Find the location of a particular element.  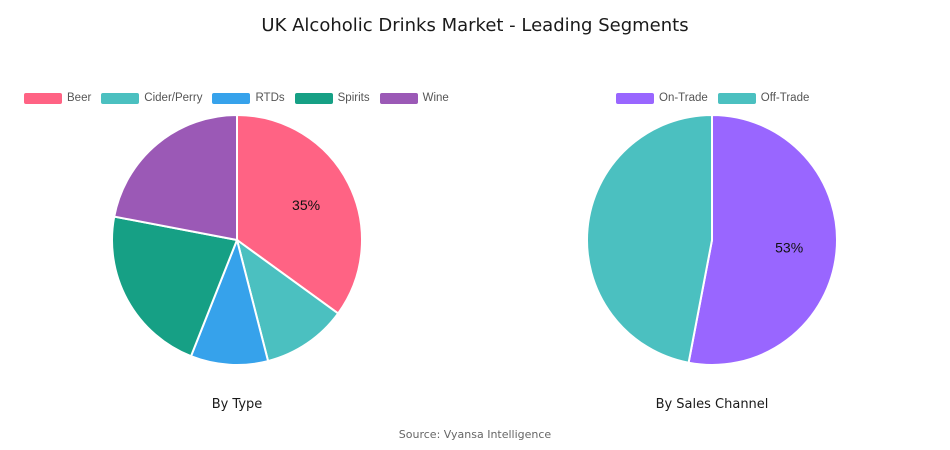

legend-label: Wine is located at coordinates (435, 98).